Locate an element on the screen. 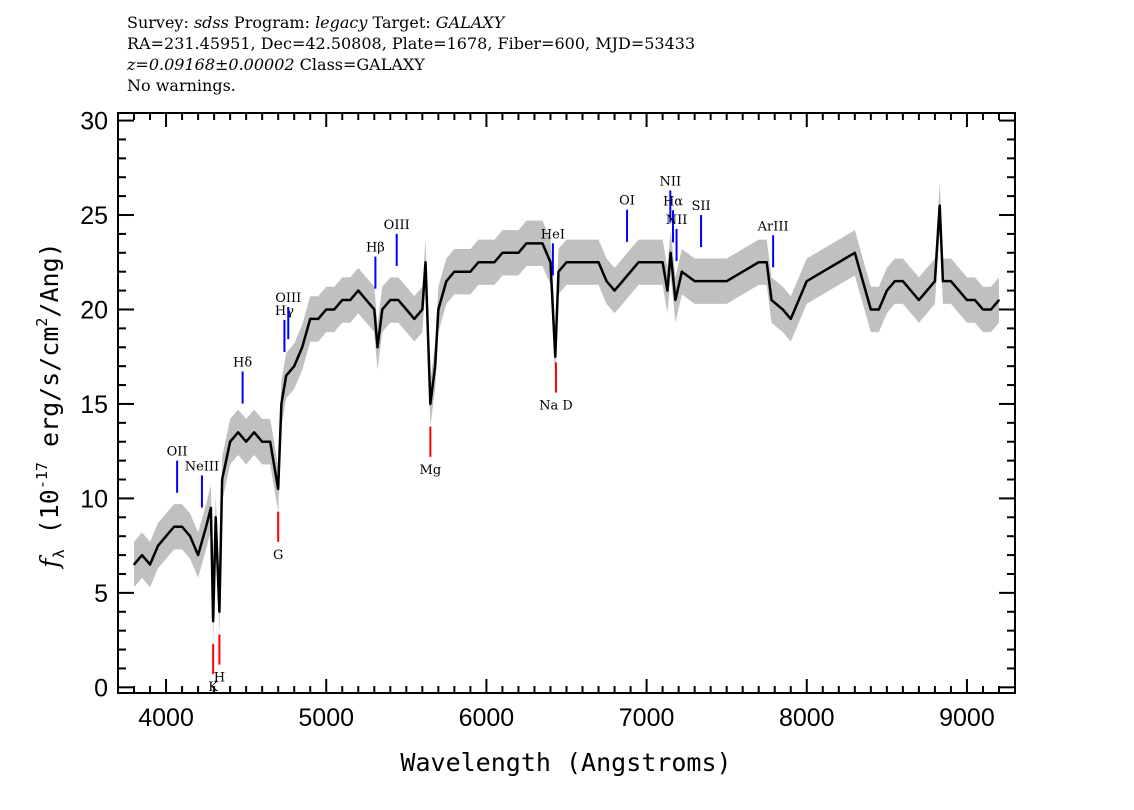 The width and height of the screenshot is (1134, 810). y-title-c: /Ang) is located at coordinates (49, 279).